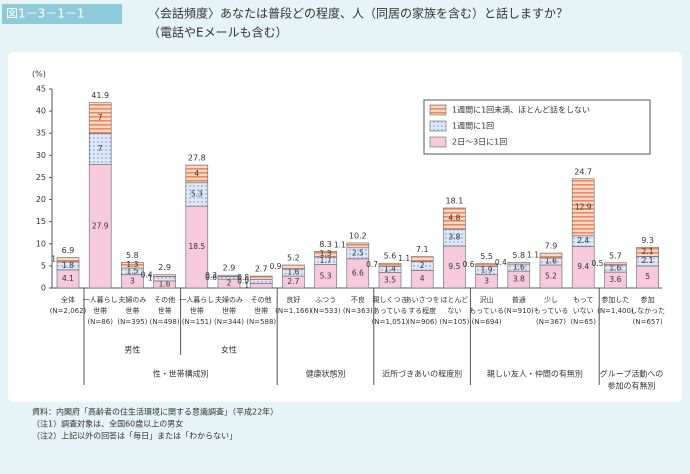 Image resolution: width=690 pixels, height=474 pixels. What do you see at coordinates (246, 285) in the screenshot?
I see `value-label: 1` at bounding box center [246, 285].